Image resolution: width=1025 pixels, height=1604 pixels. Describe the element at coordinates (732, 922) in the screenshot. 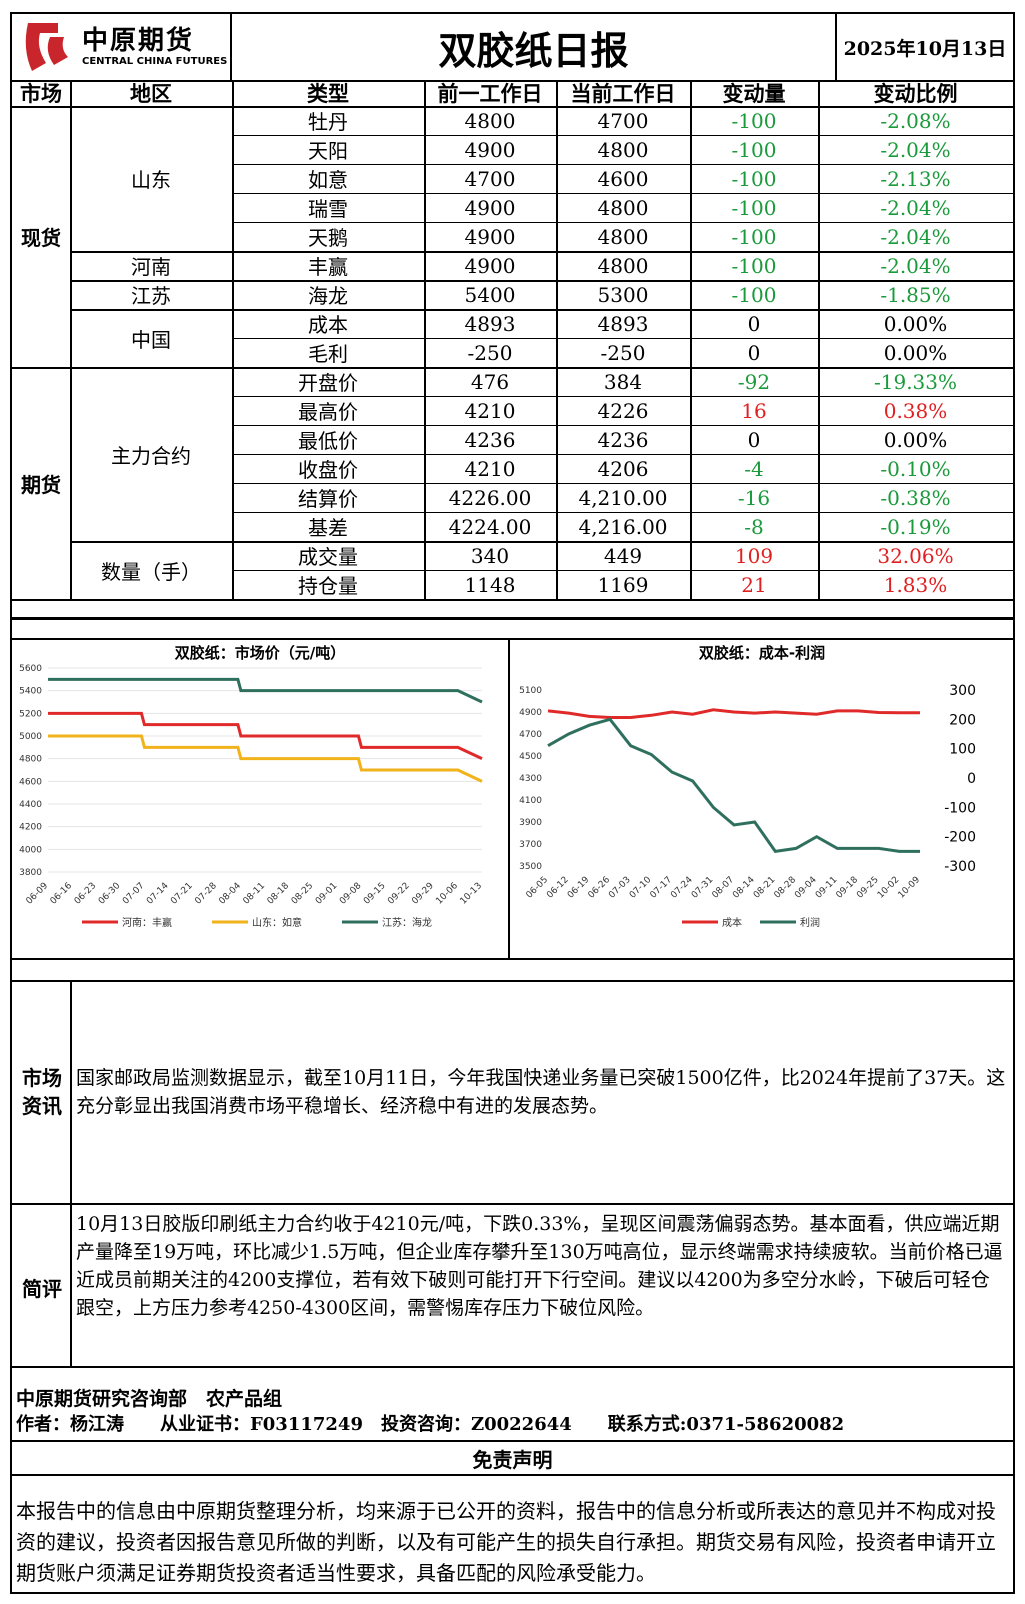

I see `legend-label: 成本` at that location.